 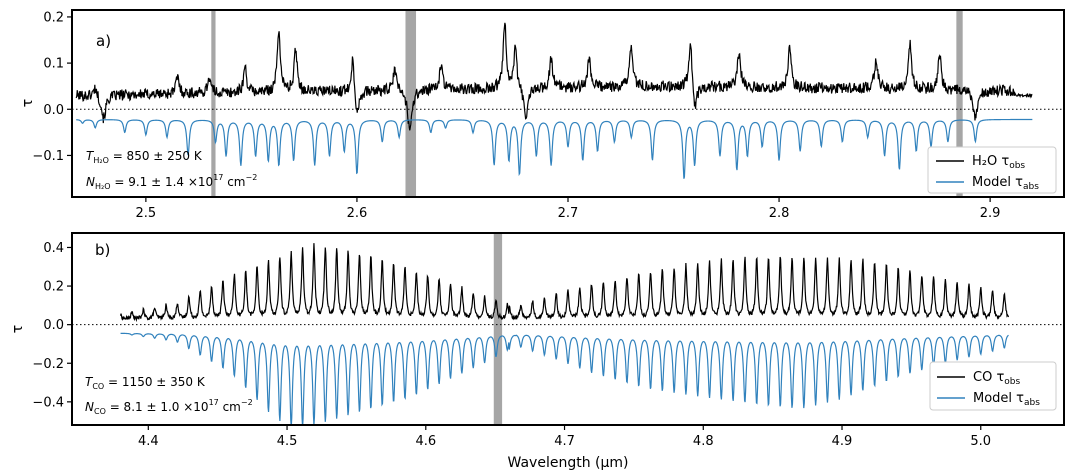 What do you see at coordinates (980, 441) in the screenshot?
I see `x-tick-label: 5.0` at bounding box center [980, 441].